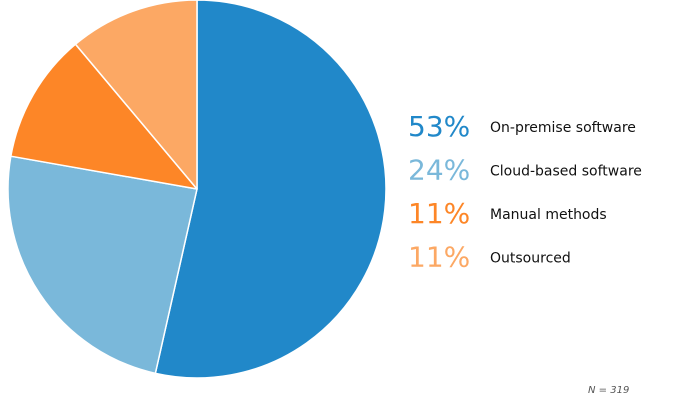  Describe the element at coordinates (608, 390) in the screenshot. I see `sample-size-note: N = 319` at that location.